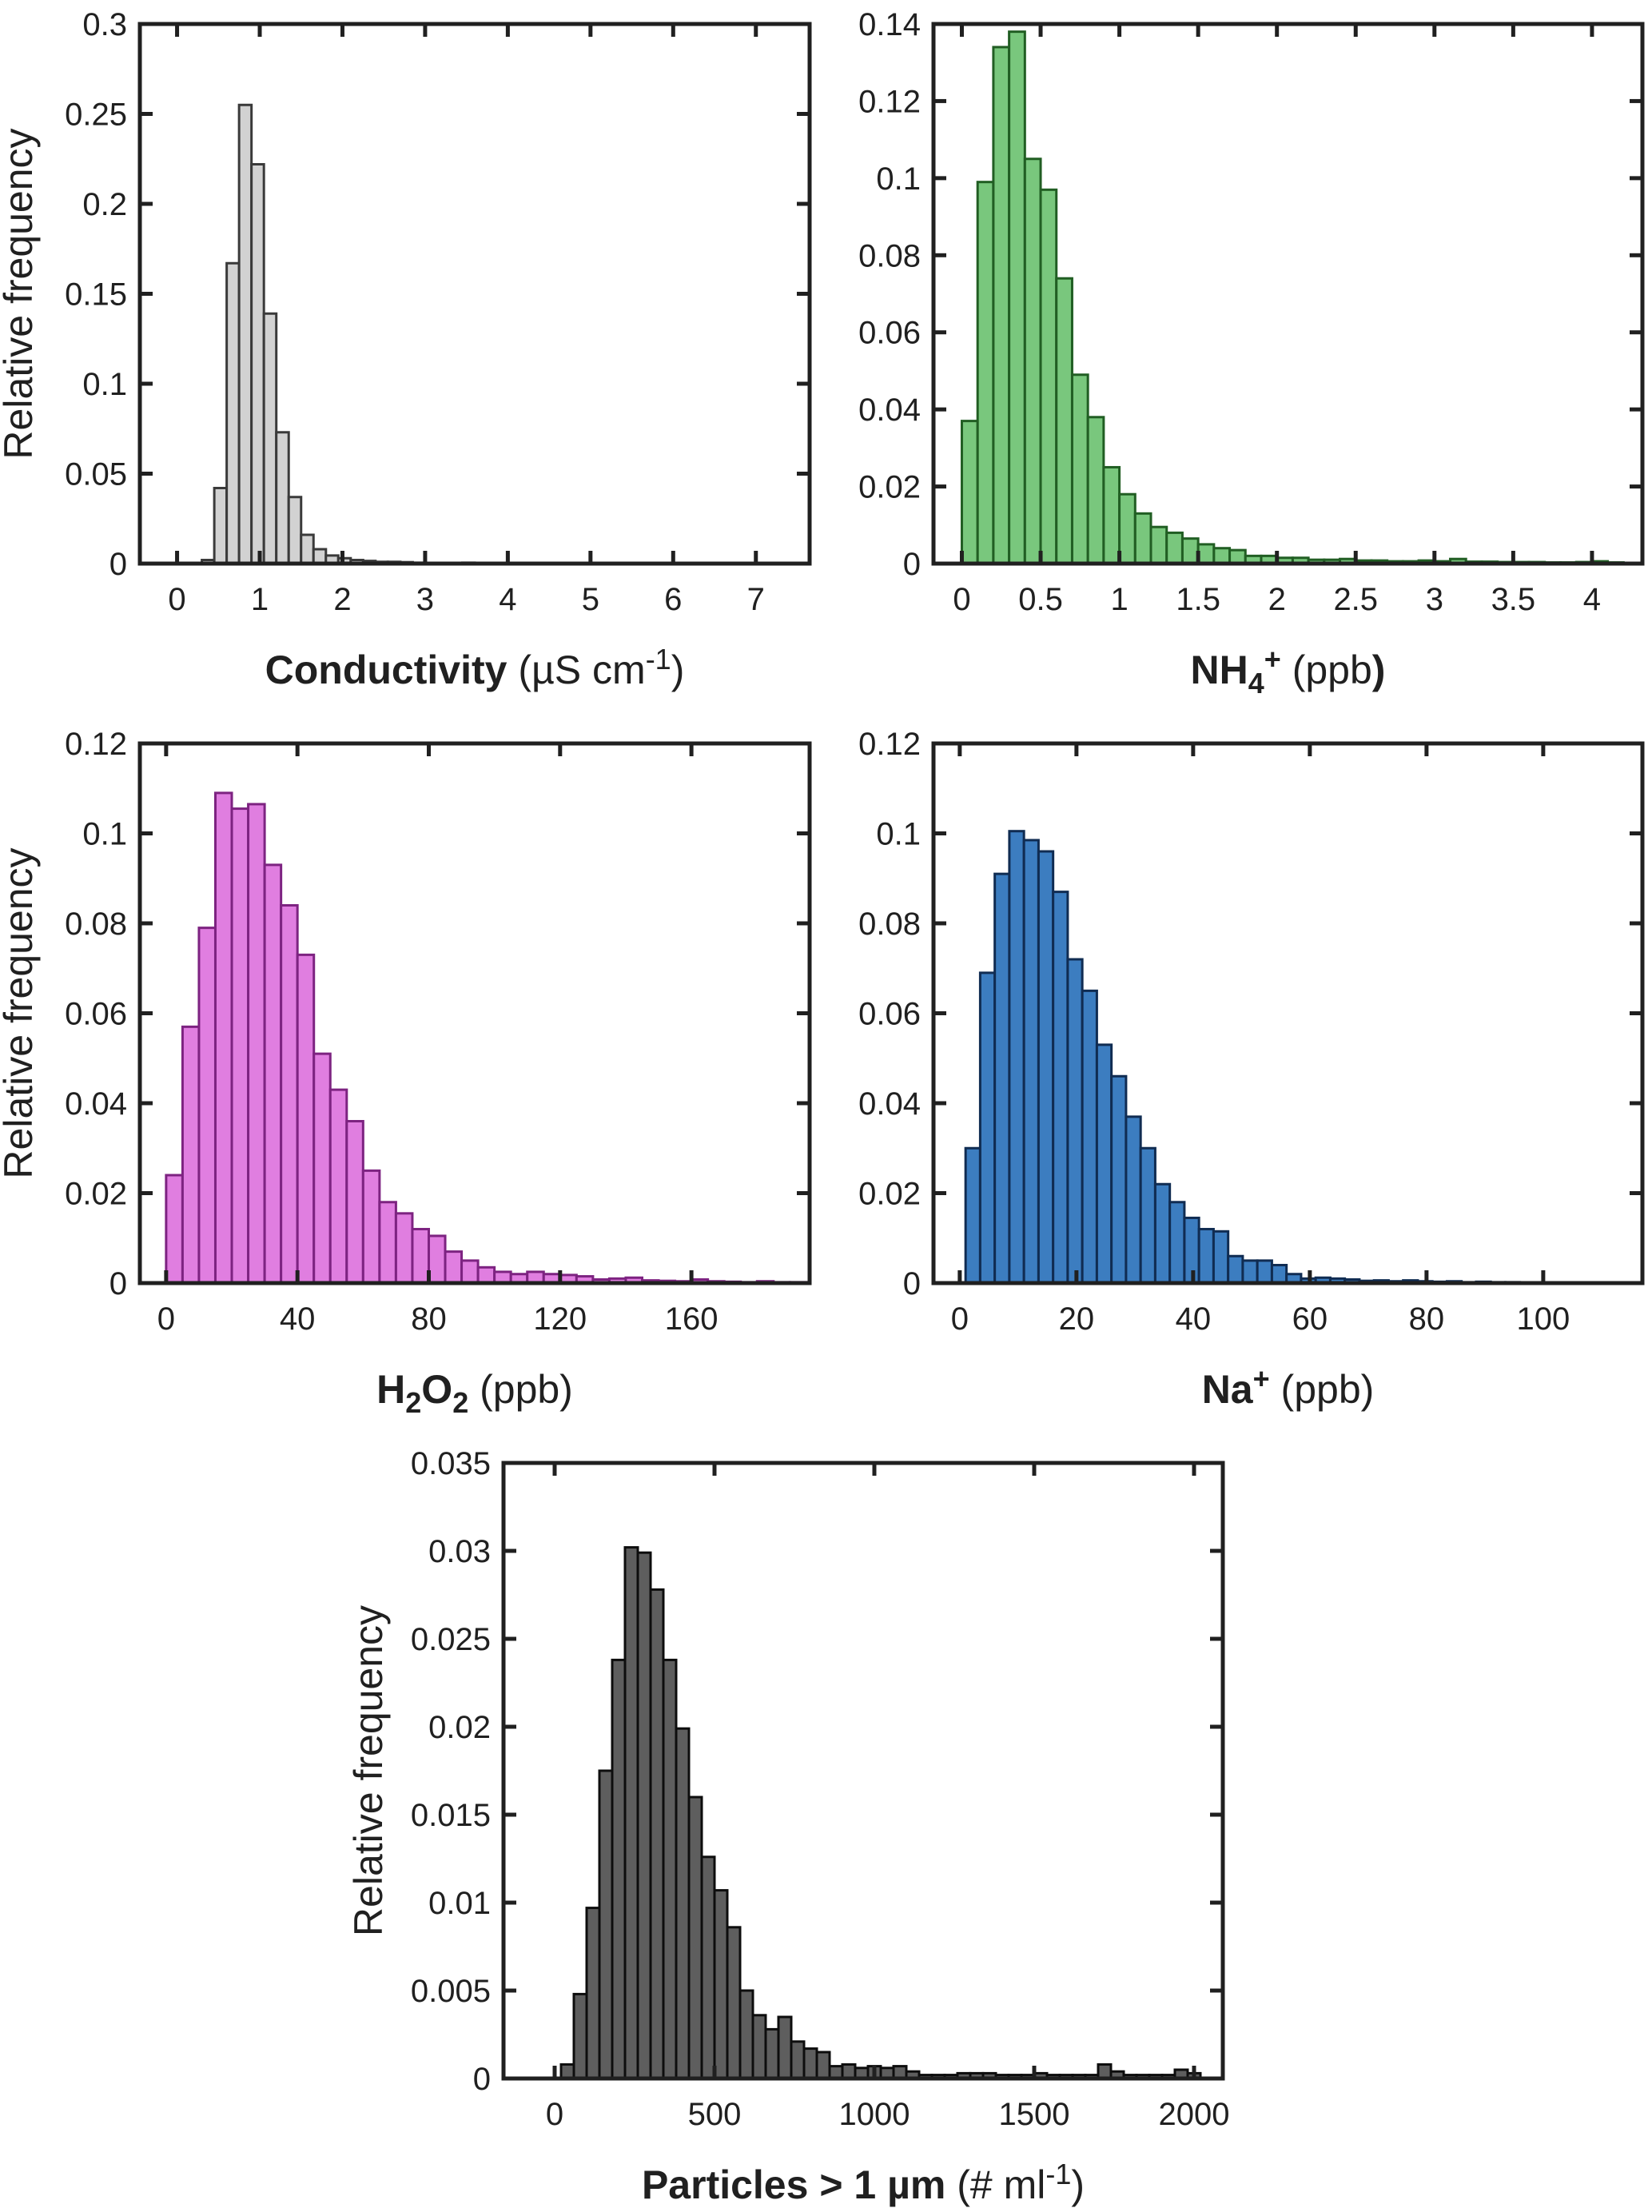  Describe the element at coordinates (104, 24) in the screenshot. I see `y-tick-label: 0.3` at that location.